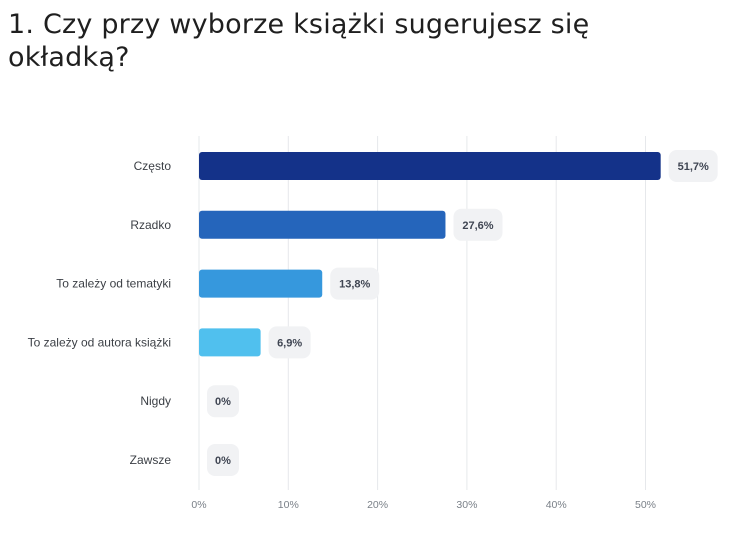 The width and height of the screenshot is (741, 552). What do you see at coordinates (150, 225) in the screenshot?
I see `category-label: Rzadko` at bounding box center [150, 225].